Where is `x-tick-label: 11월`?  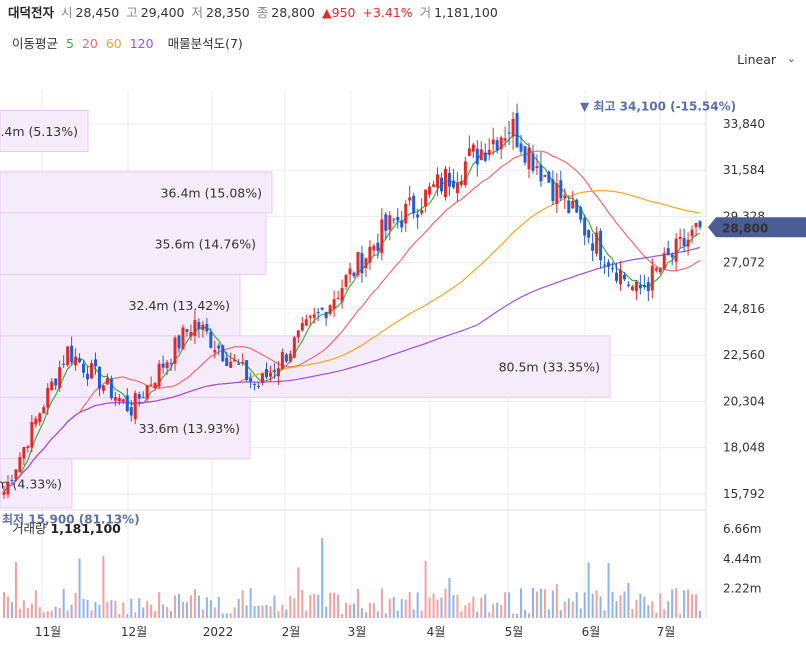
x-tick-label: 11월 is located at coordinates (48, 632).